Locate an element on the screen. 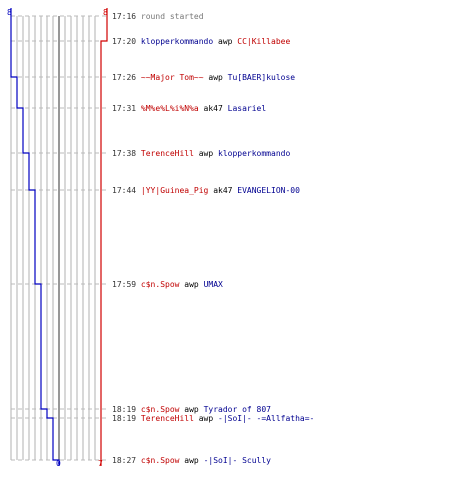 The image size is (450, 500). event-time: 17:38 is located at coordinates (124, 153).